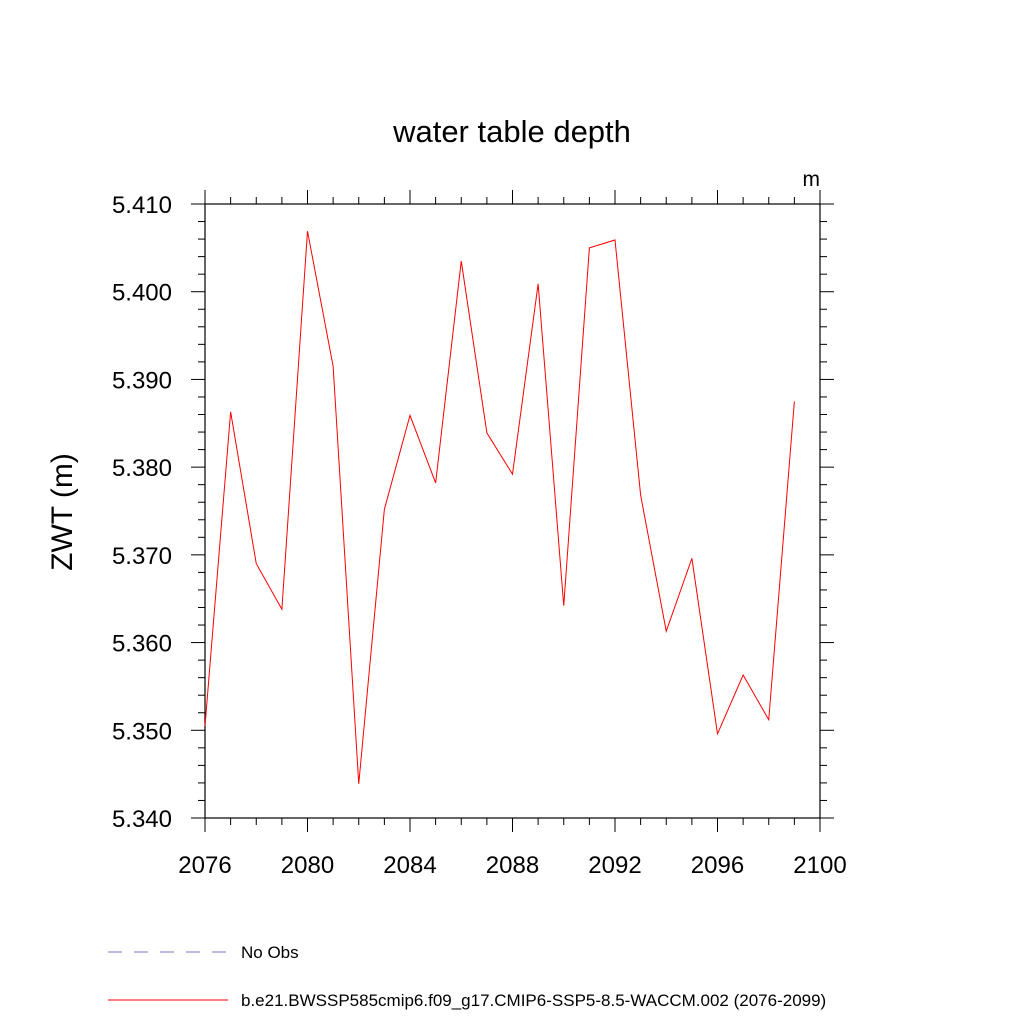 The image size is (1024, 1024). What do you see at coordinates (62, 512) in the screenshot?
I see `y-axis-label: ZWT (m)` at bounding box center [62, 512].